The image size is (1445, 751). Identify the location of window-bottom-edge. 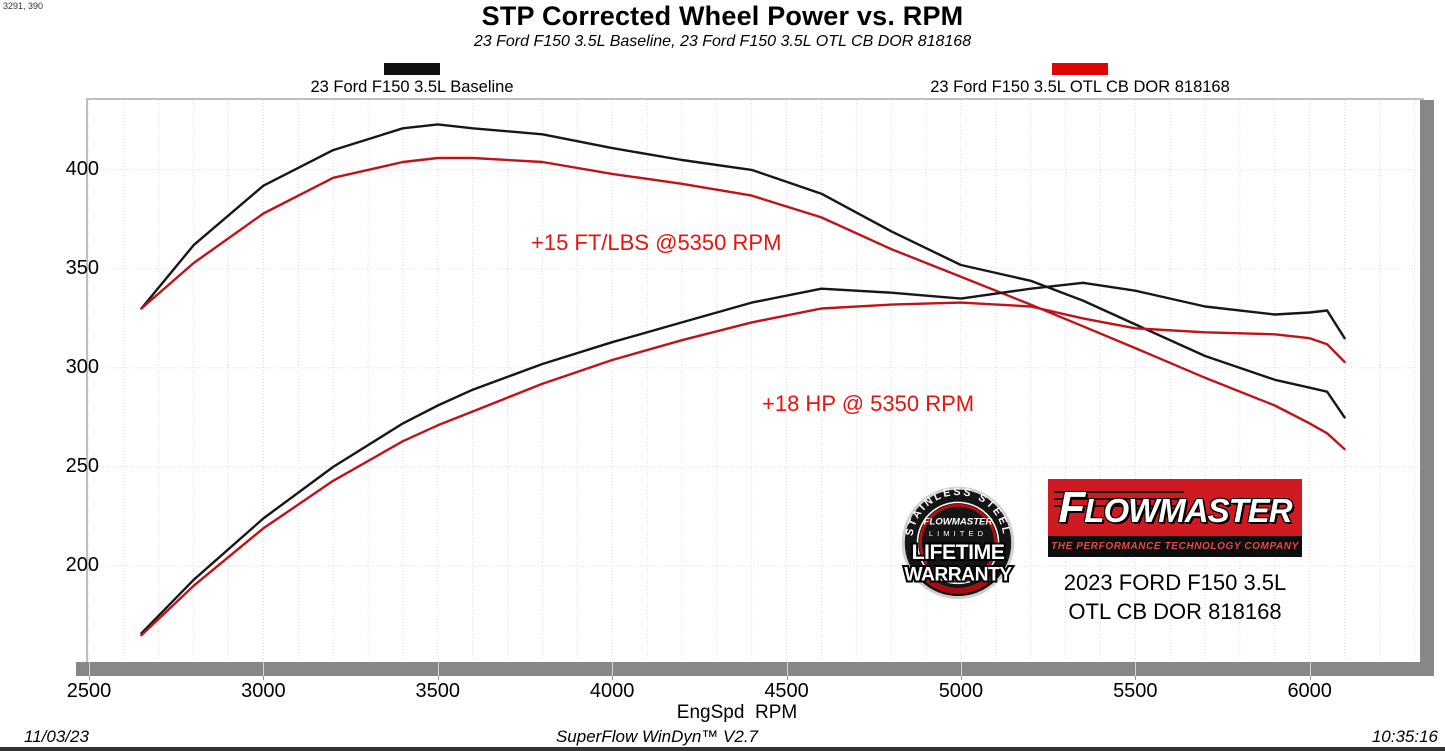
(722, 749).